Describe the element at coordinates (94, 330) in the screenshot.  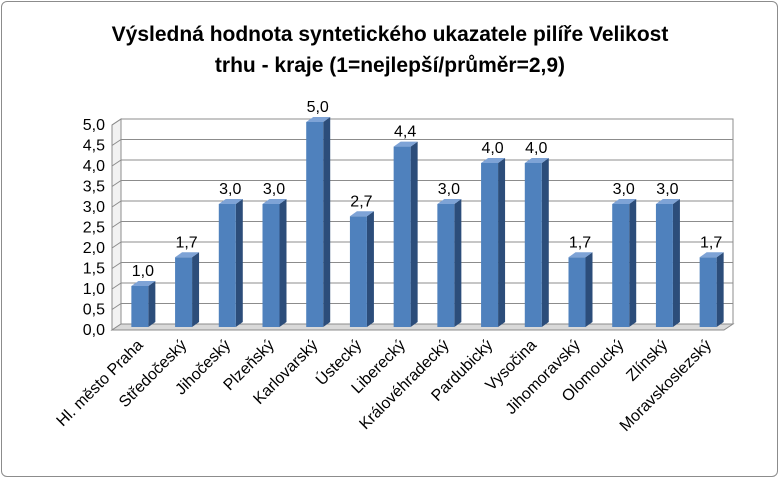
I see `y-tick-label: 0,0` at that location.